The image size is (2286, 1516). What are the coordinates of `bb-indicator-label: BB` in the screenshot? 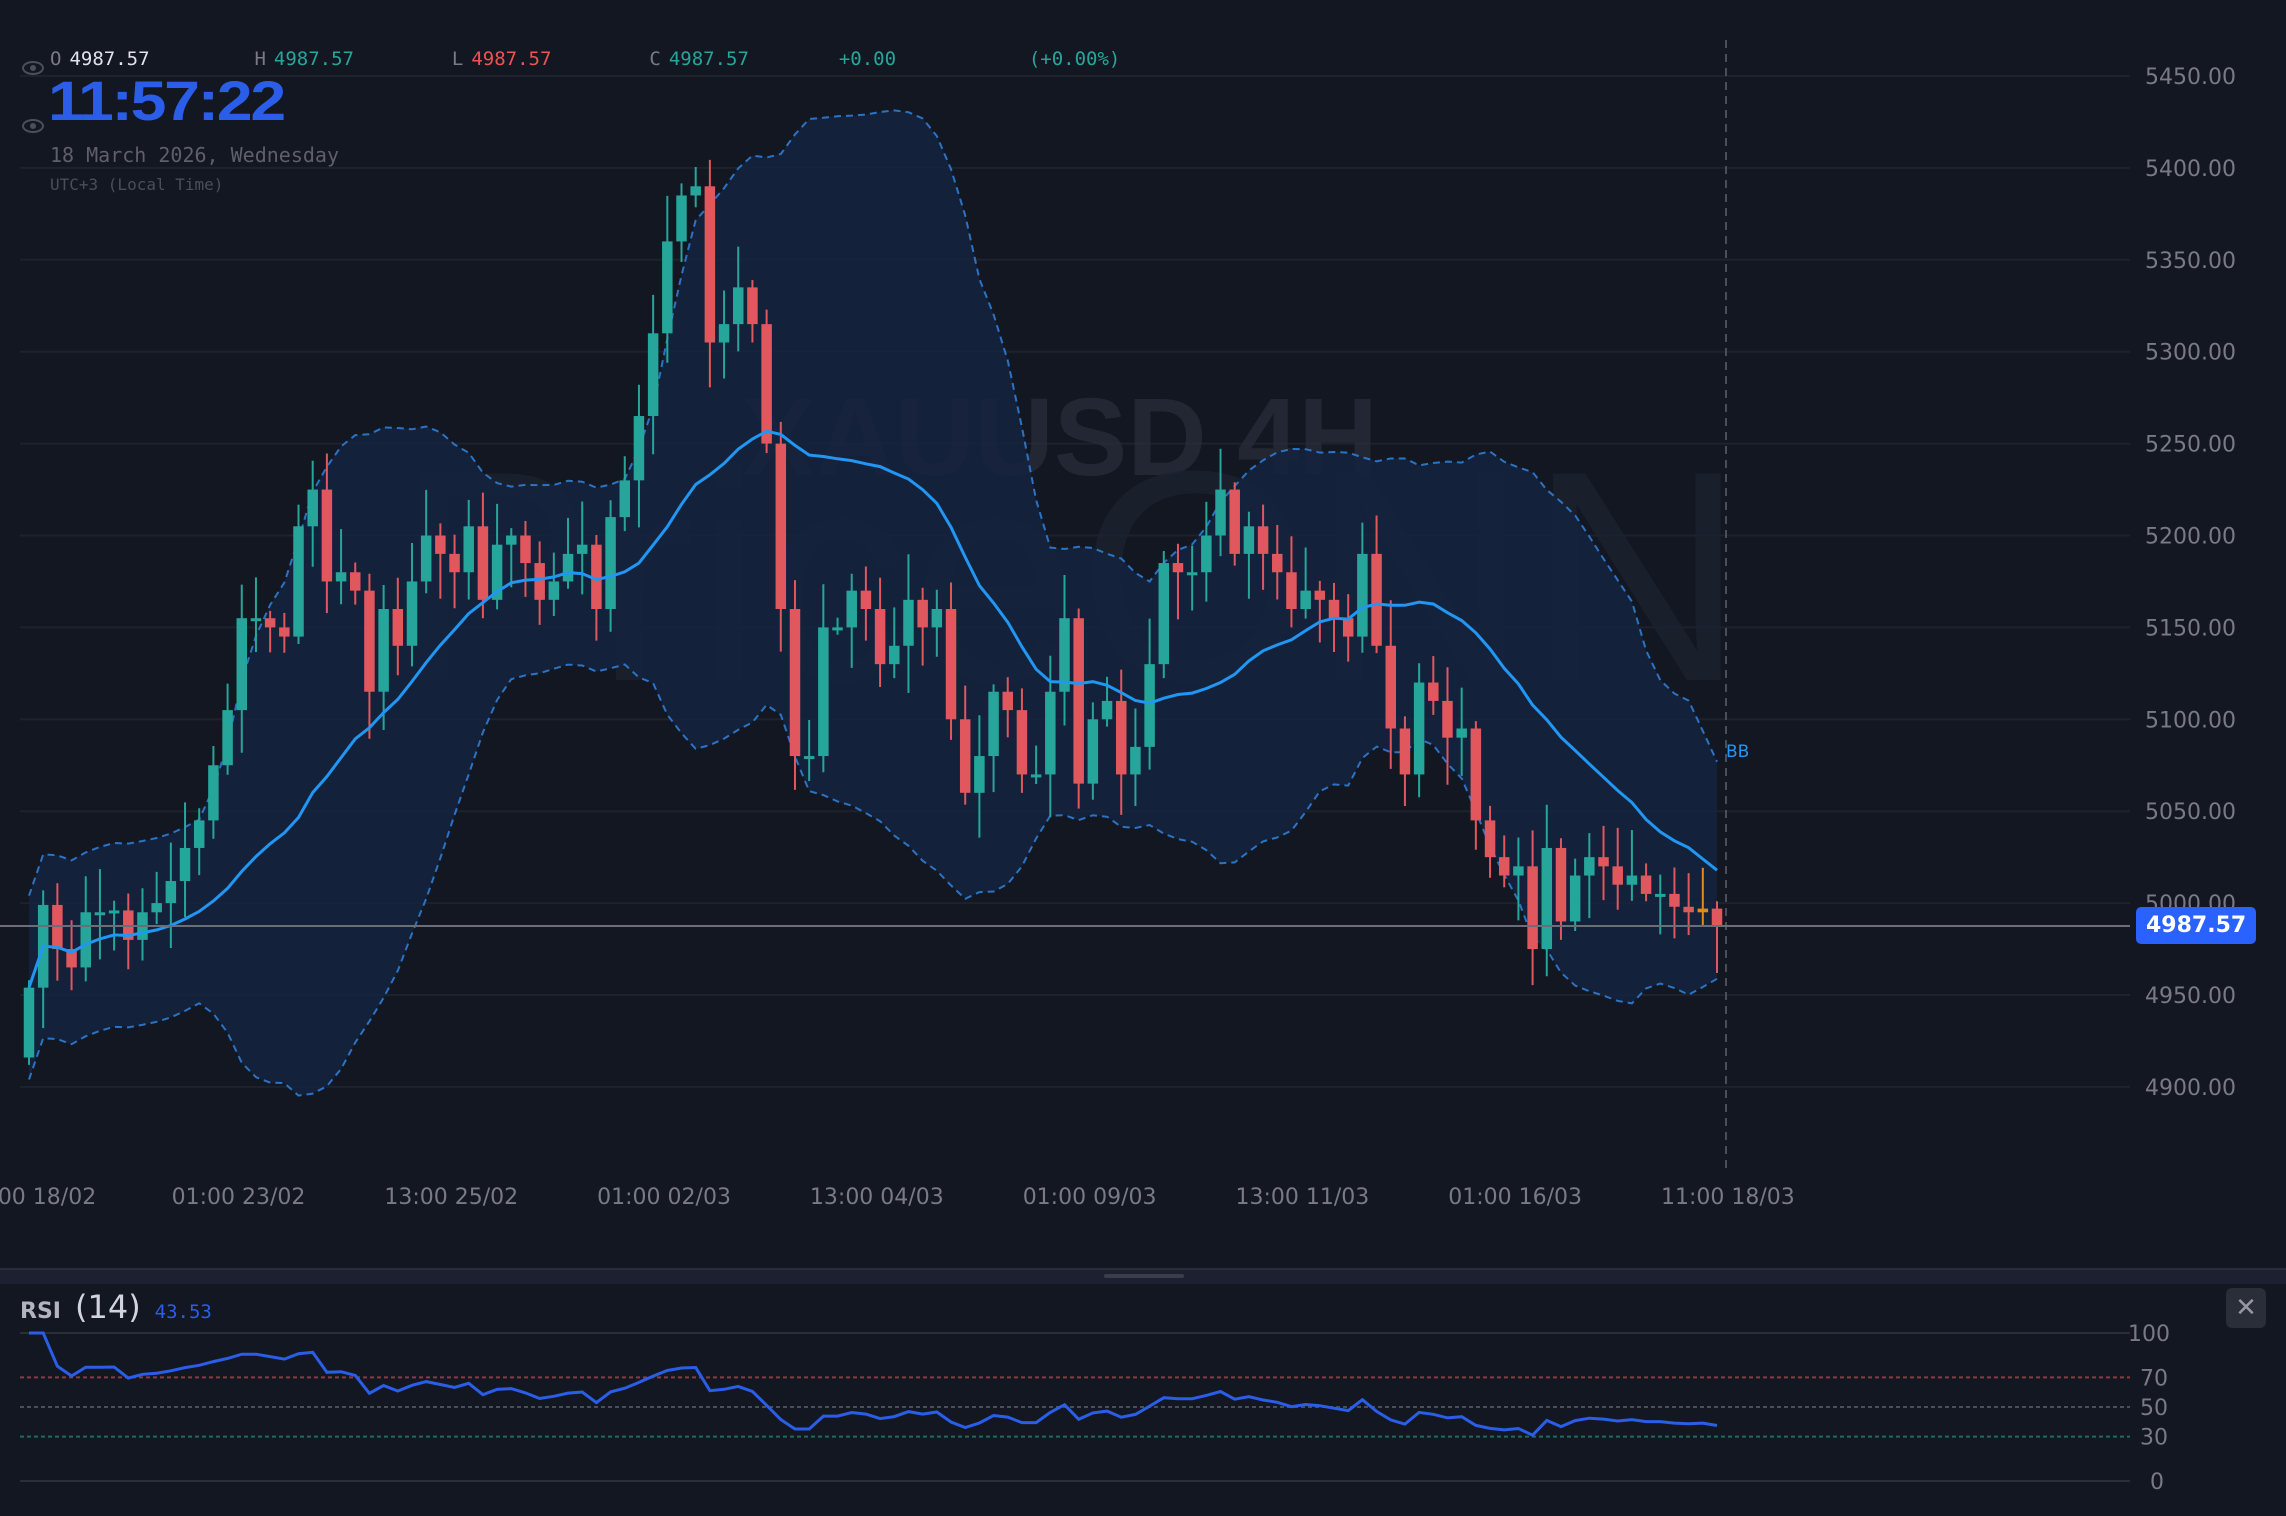 It's located at (1738, 752).